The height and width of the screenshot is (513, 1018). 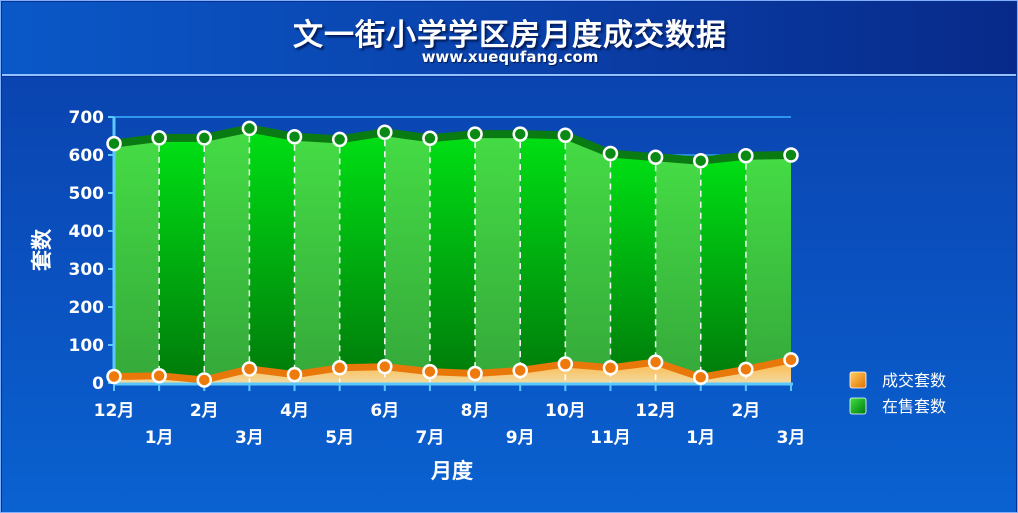 I want to click on deal-series-line, so click(x=452, y=370).